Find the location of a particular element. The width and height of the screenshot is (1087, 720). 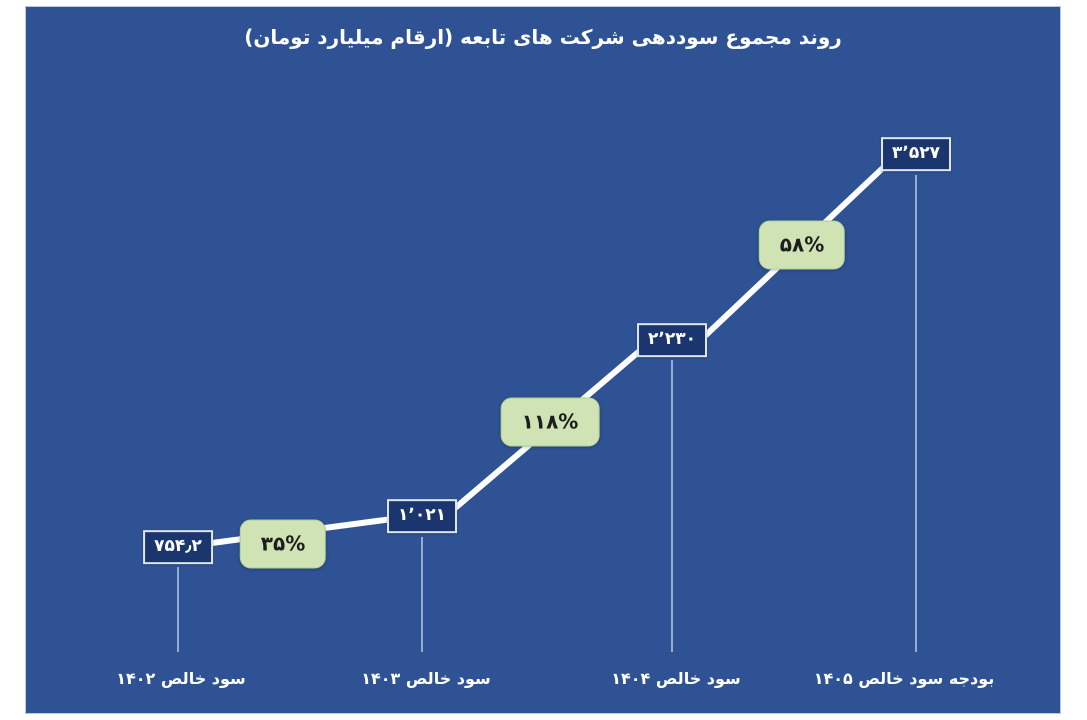

growth-badge: ۳۵% is located at coordinates (283, 544).